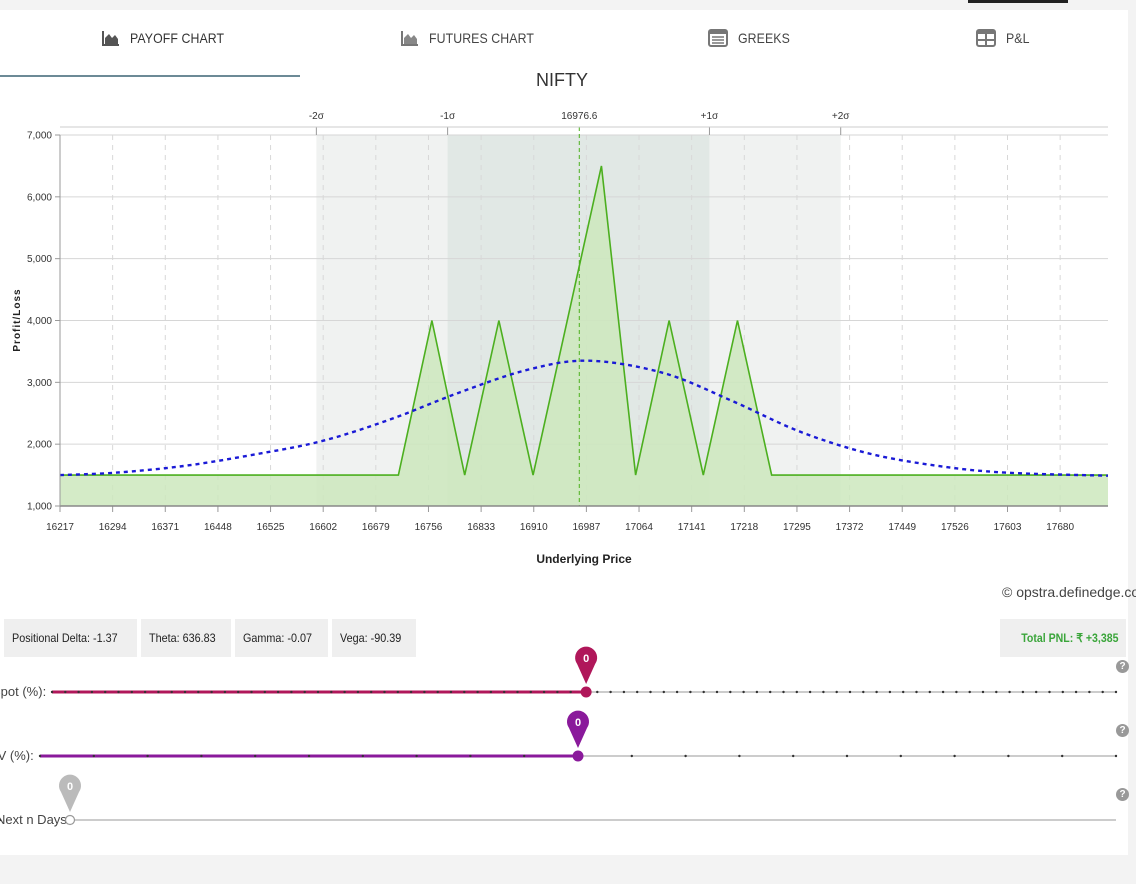 Image resolution: width=1136 pixels, height=884 pixels. What do you see at coordinates (902, 527) in the screenshot?
I see `x-tick-label: 17449` at bounding box center [902, 527].